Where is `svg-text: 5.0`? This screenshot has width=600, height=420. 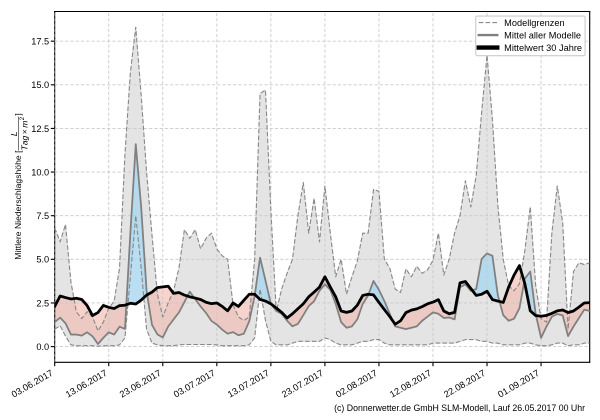
svg-text: 5.0 is located at coordinates (42, 260).